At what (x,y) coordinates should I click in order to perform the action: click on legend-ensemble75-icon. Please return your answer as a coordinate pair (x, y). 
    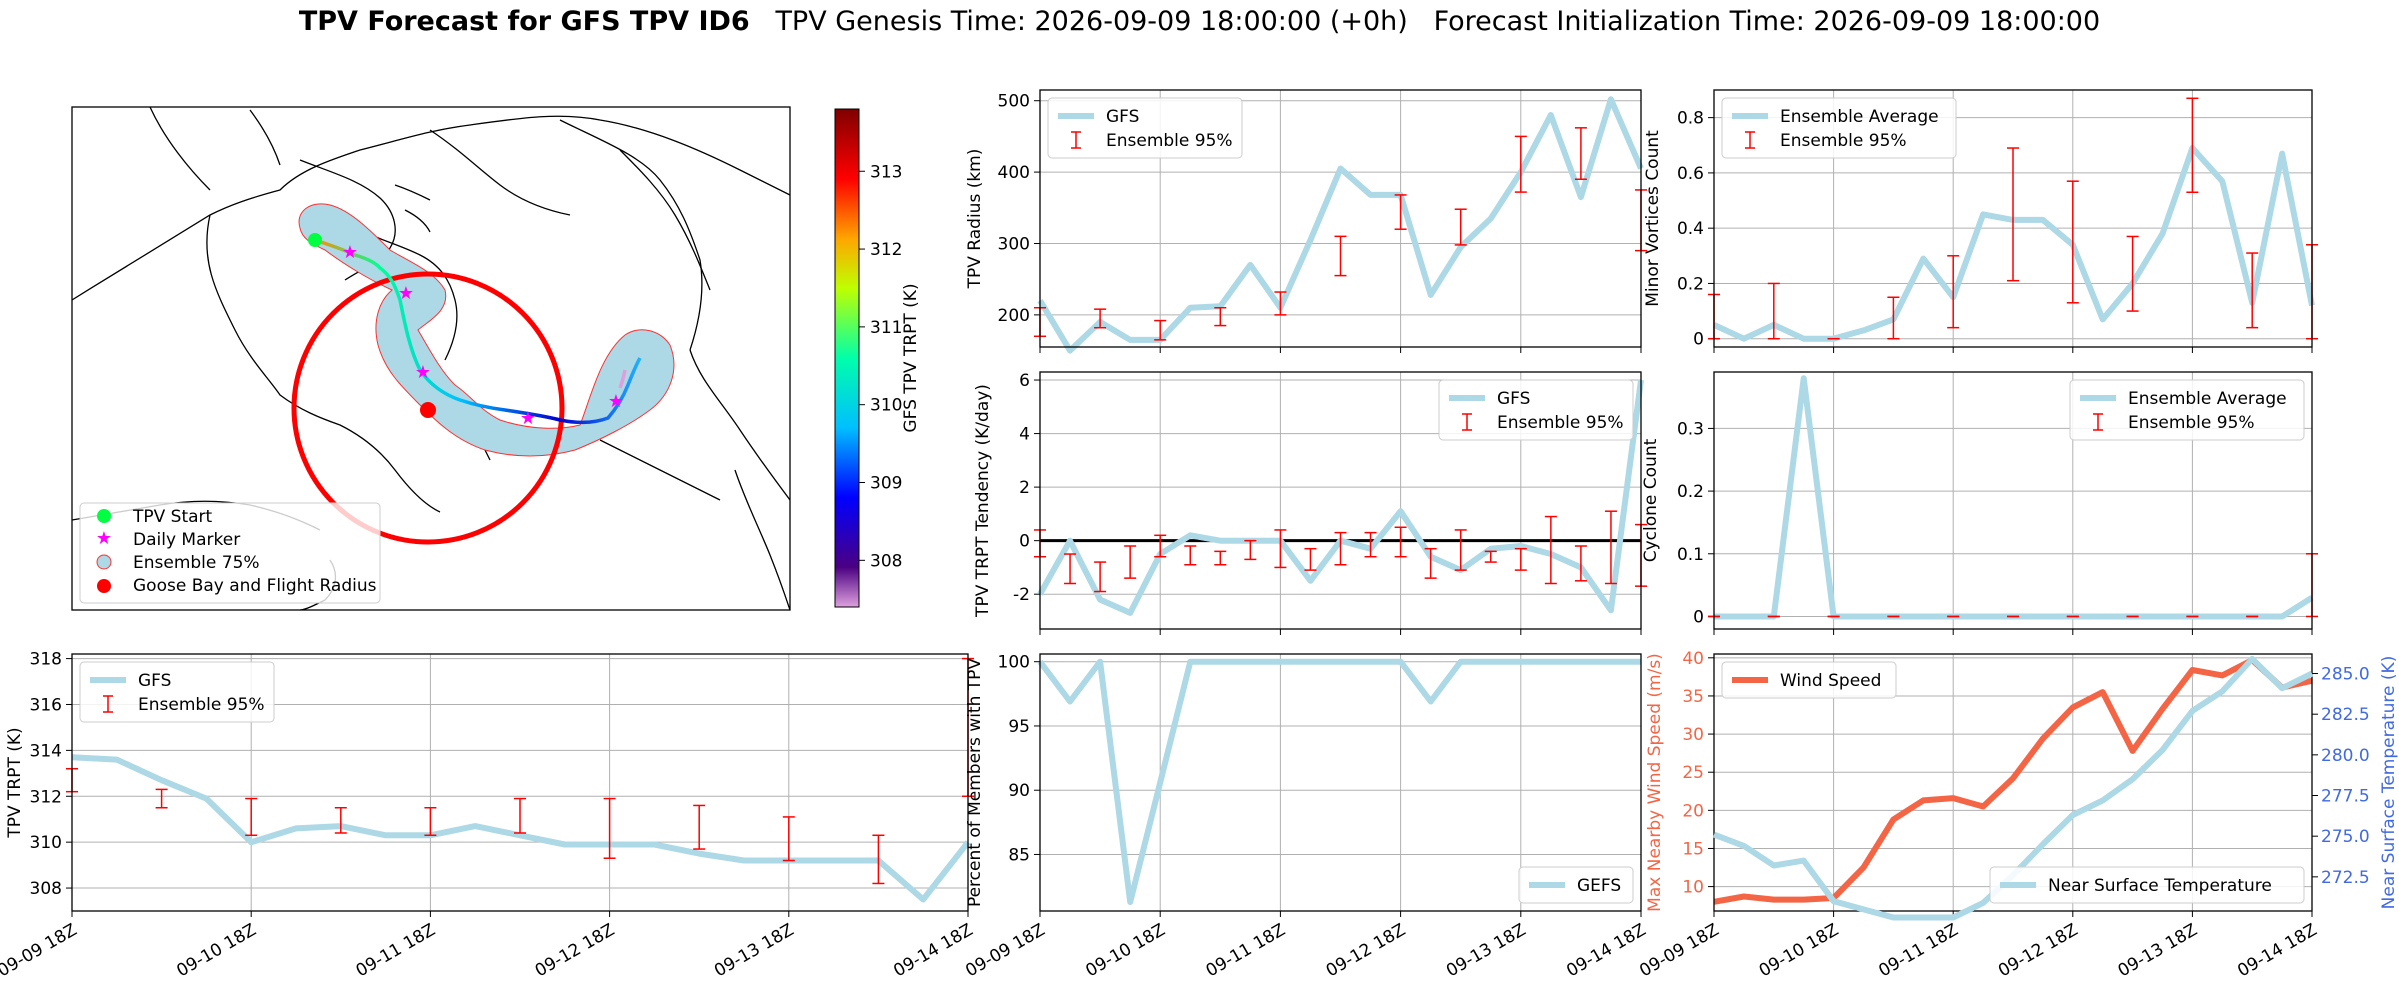
    Looking at the image, I should click on (104, 562).